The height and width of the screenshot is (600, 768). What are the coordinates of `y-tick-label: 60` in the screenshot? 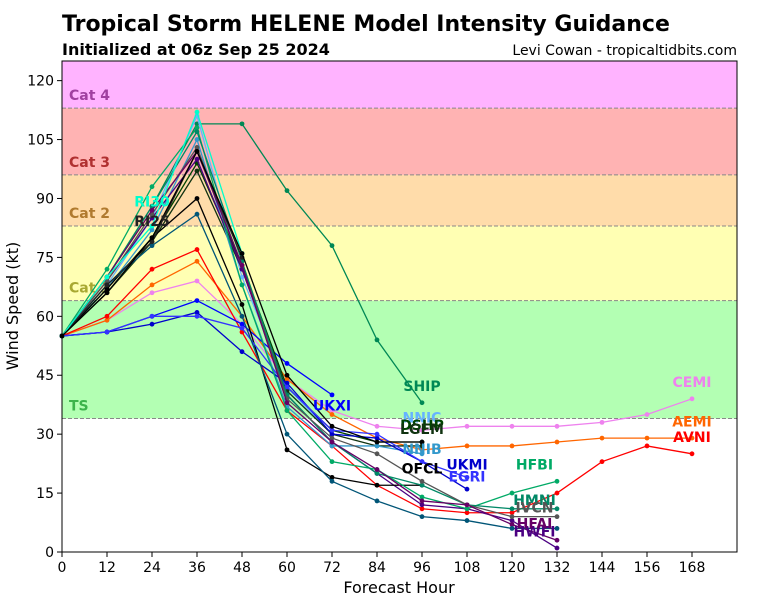 It's located at (45, 317).